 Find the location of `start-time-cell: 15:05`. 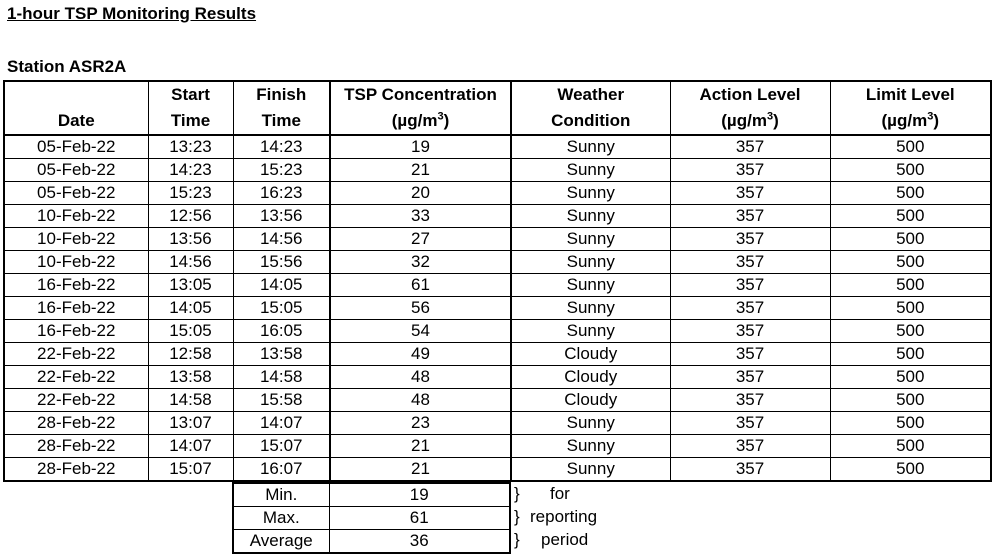

start-time-cell: 15:05 is located at coordinates (190, 331).